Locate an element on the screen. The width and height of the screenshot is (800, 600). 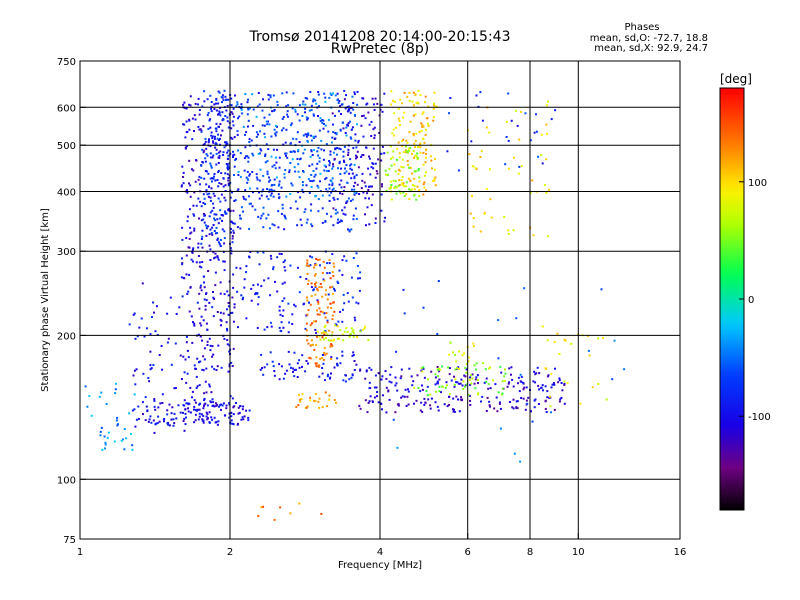
data-point-2034 is located at coordinates (325, 332).